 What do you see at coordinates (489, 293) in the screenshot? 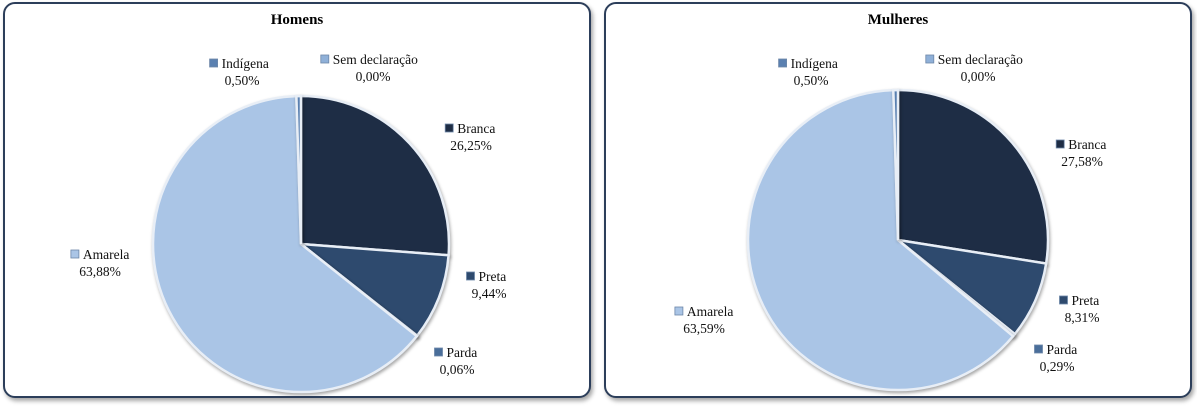
I see `slice-value-label: 9,44%` at bounding box center [489, 293].